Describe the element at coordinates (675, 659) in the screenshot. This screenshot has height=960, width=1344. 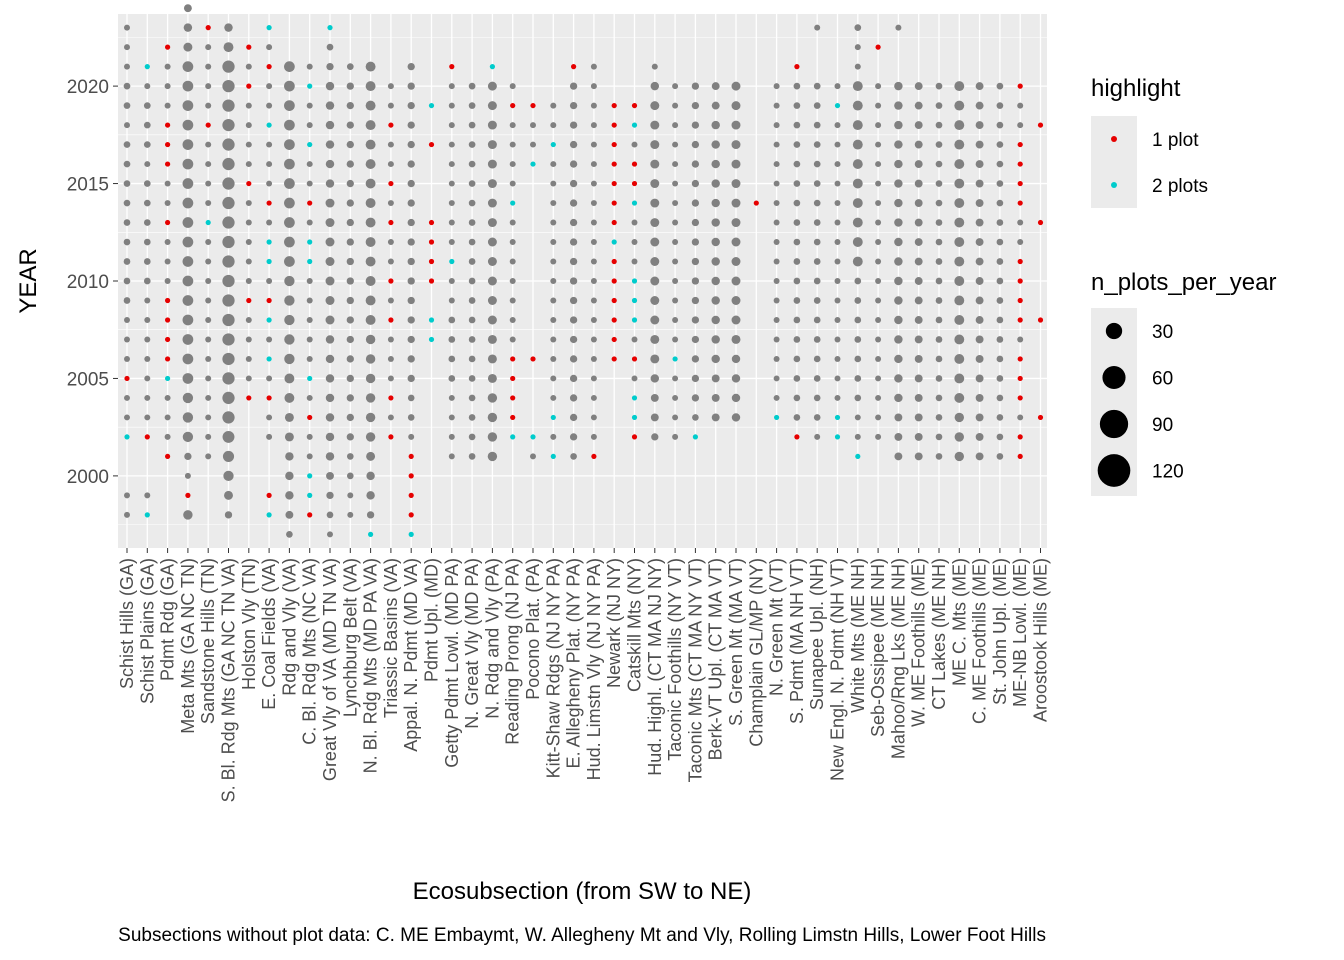
I see `x-tick-label: Taconic Foothills (NY VT)` at that location.